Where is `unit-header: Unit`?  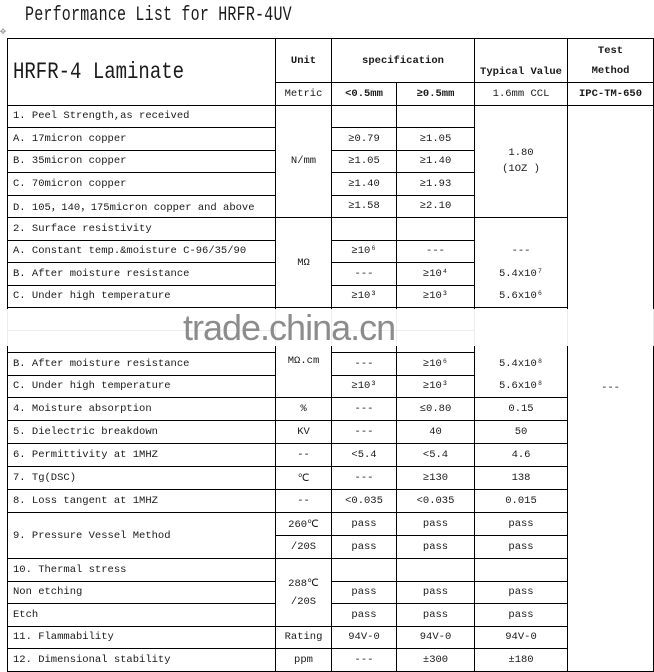
unit-header: Unit is located at coordinates (303, 60).